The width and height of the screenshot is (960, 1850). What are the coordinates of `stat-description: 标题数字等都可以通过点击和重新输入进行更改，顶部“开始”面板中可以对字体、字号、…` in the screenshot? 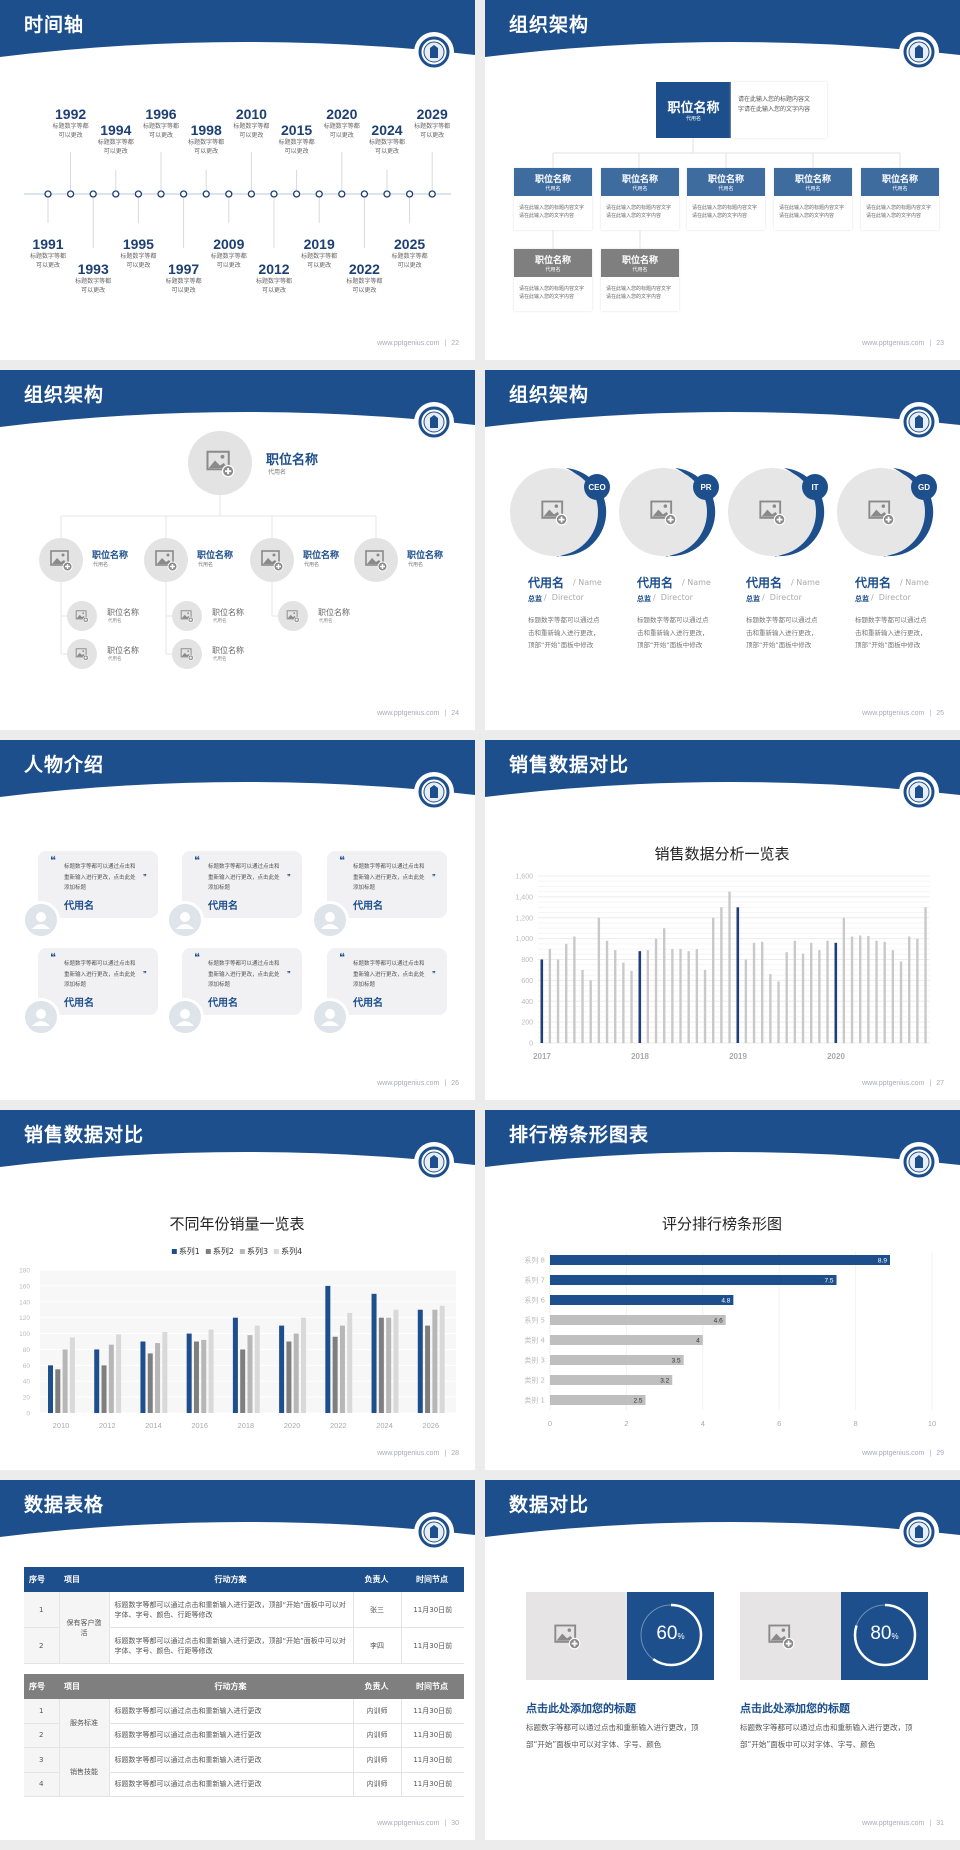 It's located at (826, 1736).